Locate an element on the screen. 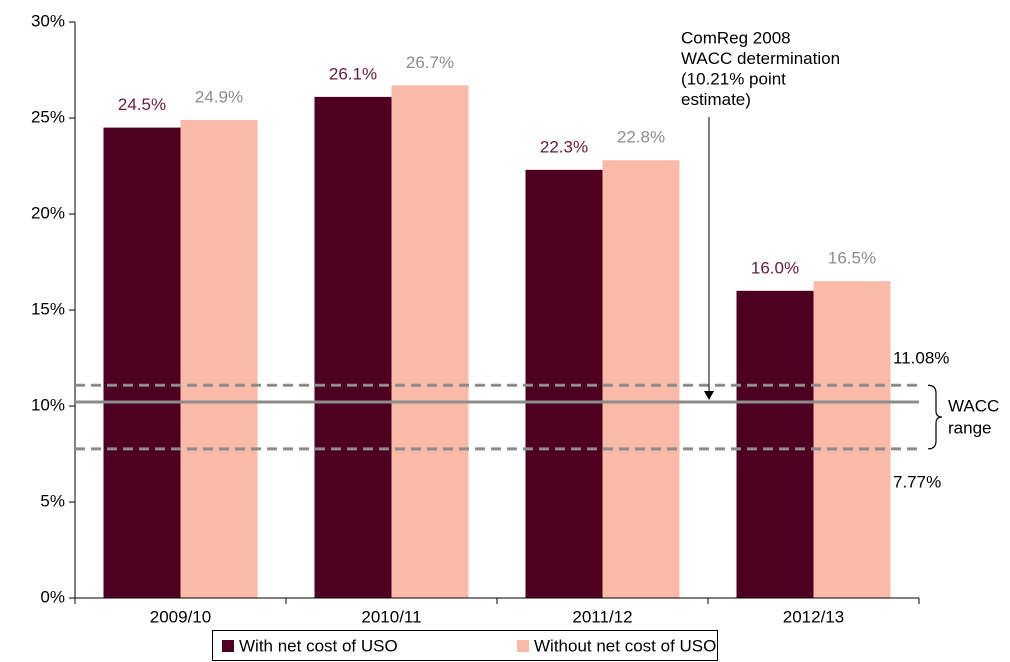 The image size is (1010, 662). annotation: WACC determination is located at coordinates (760, 58).